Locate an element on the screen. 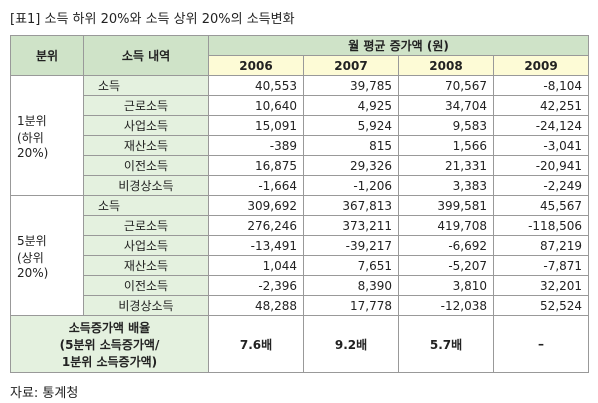  data-row: 사업소득 -13,491 -39,217 -6,692 87,219 is located at coordinates (300, 245).